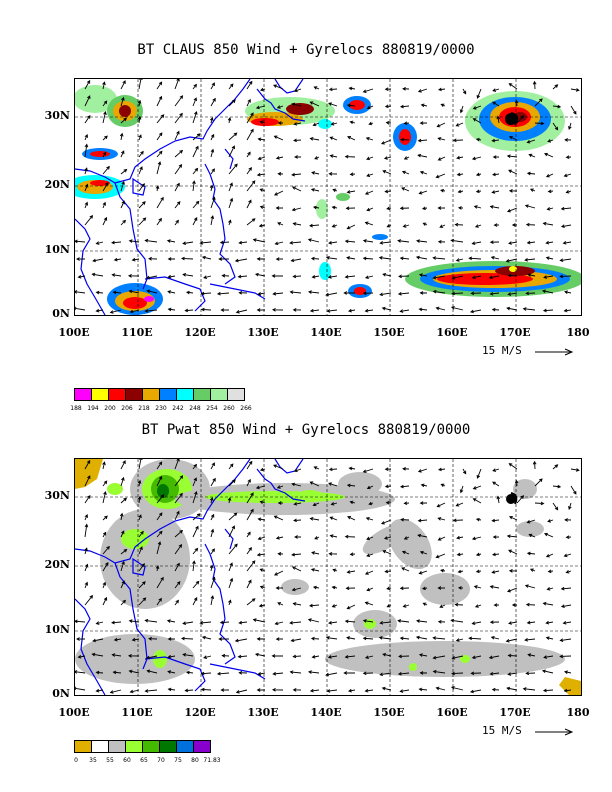  Describe the element at coordinates (190, 197) in the screenshot. I see `coastlines` at that location.